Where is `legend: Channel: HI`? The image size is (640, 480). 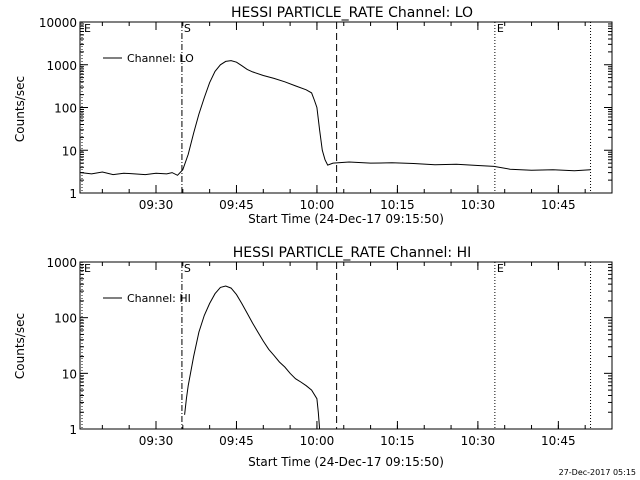
legend: Channel: HI is located at coordinates (147, 298).